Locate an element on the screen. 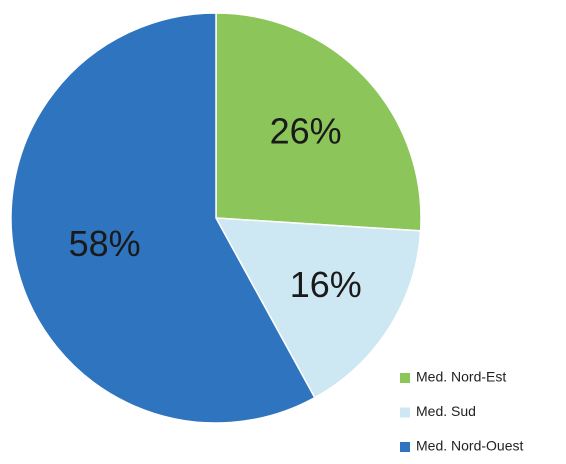 This screenshot has width=566, height=464. legend-label: Med. Nord-Est is located at coordinates (461, 377).